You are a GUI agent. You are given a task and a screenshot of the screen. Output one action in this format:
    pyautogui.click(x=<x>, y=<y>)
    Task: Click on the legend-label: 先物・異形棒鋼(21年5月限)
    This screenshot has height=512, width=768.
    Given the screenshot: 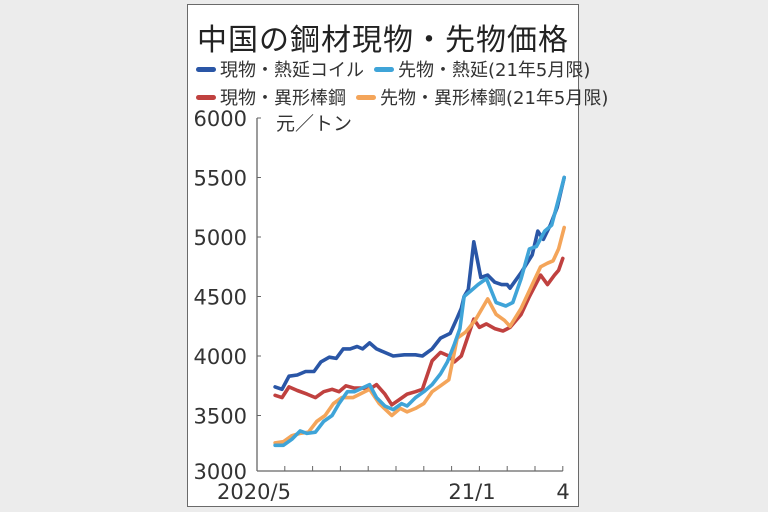 What is the action you would take?
    pyautogui.click(x=494, y=98)
    